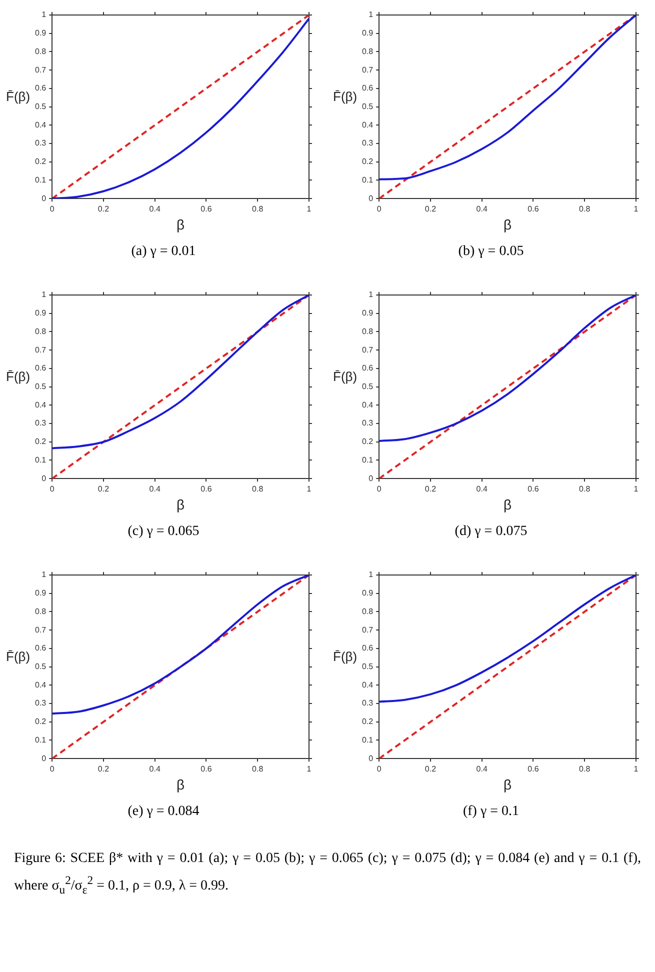 This screenshot has width=655, height=972. What do you see at coordinates (491, 812) in the screenshot?
I see `text: (f) γ = 0.1` at bounding box center [491, 812].